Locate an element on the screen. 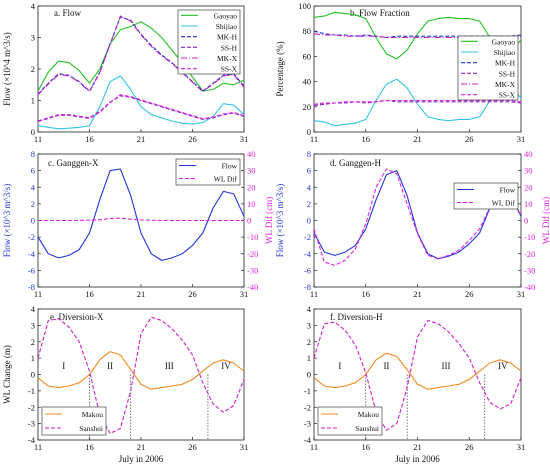 The height and width of the screenshot is (467, 550). legend-label: Sanshui is located at coordinates (367, 428).